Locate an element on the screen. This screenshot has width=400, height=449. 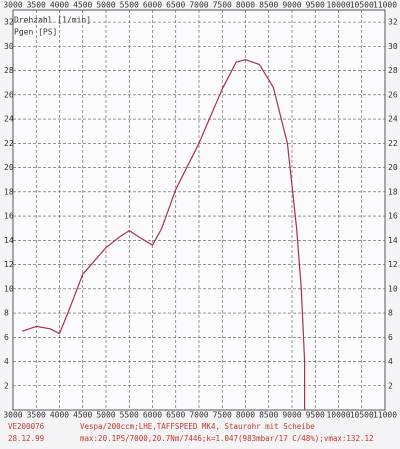
y-axis-label: Pgen [PS] is located at coordinates (35, 32).